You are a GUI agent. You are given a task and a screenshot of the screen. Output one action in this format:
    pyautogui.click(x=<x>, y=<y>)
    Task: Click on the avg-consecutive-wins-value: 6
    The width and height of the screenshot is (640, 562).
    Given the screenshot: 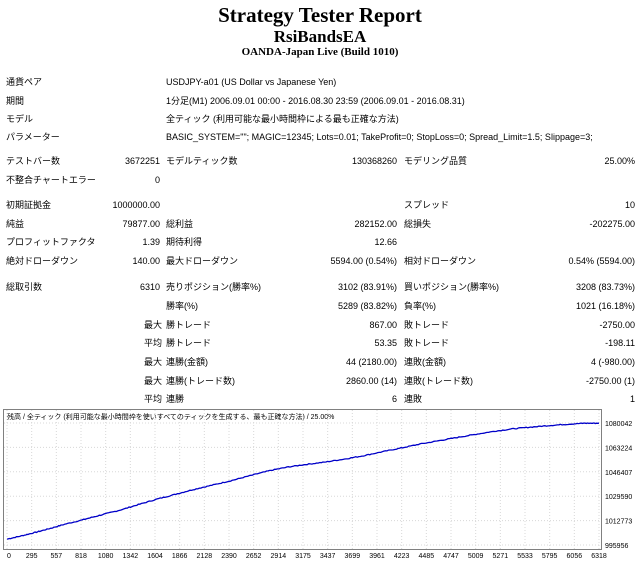 What is the action you would take?
    pyautogui.click(x=394, y=399)
    